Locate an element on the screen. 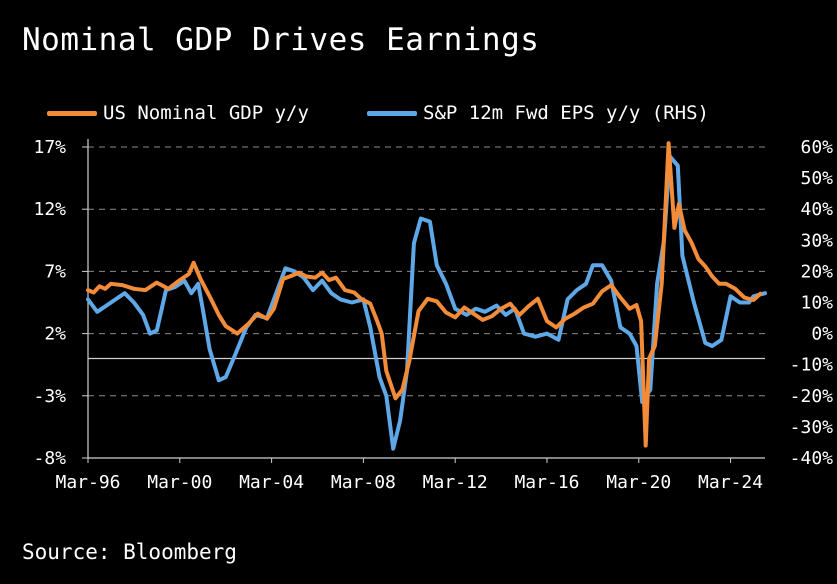 The image size is (837, 584). x-axis-tick-label: Mar-08 is located at coordinates (363, 482).